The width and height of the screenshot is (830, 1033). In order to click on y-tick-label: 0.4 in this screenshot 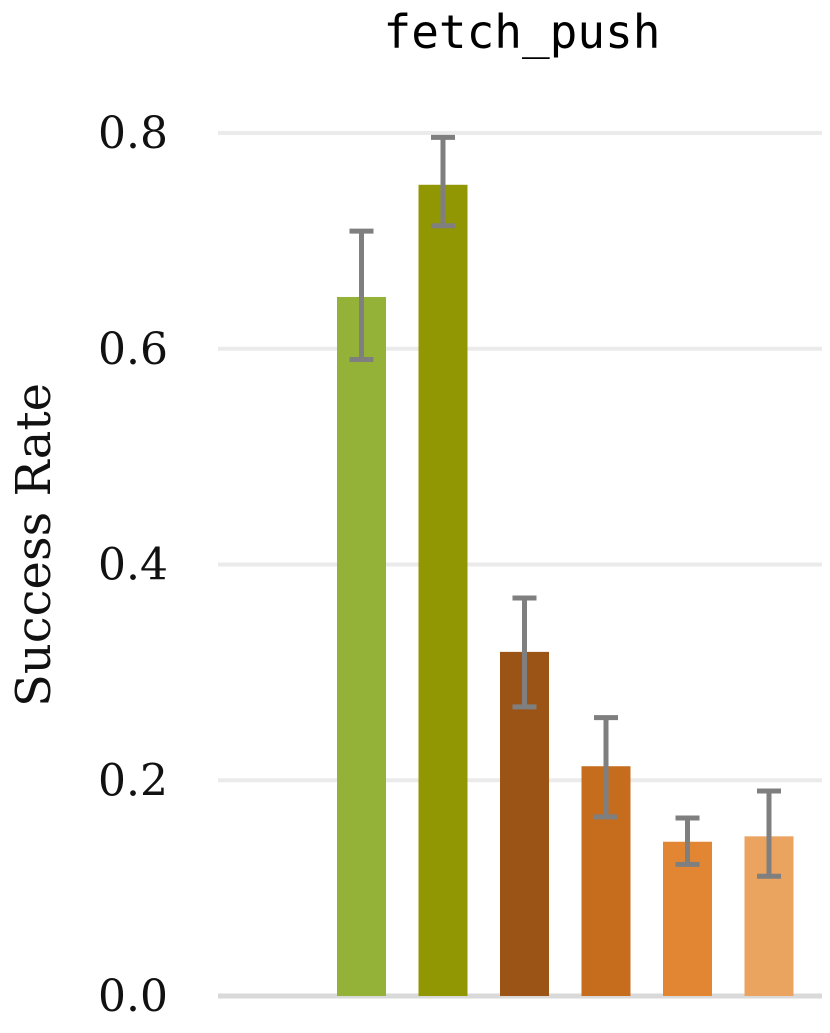, I will do `click(133, 565)`.